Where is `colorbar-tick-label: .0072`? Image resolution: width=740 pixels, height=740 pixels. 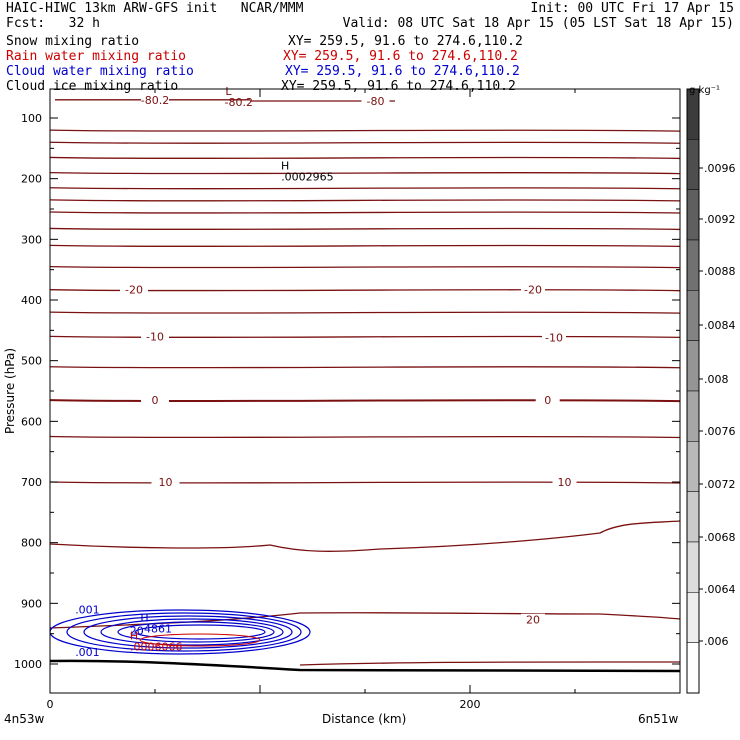
colorbar-tick-label: .0072 is located at coordinates (720, 484).